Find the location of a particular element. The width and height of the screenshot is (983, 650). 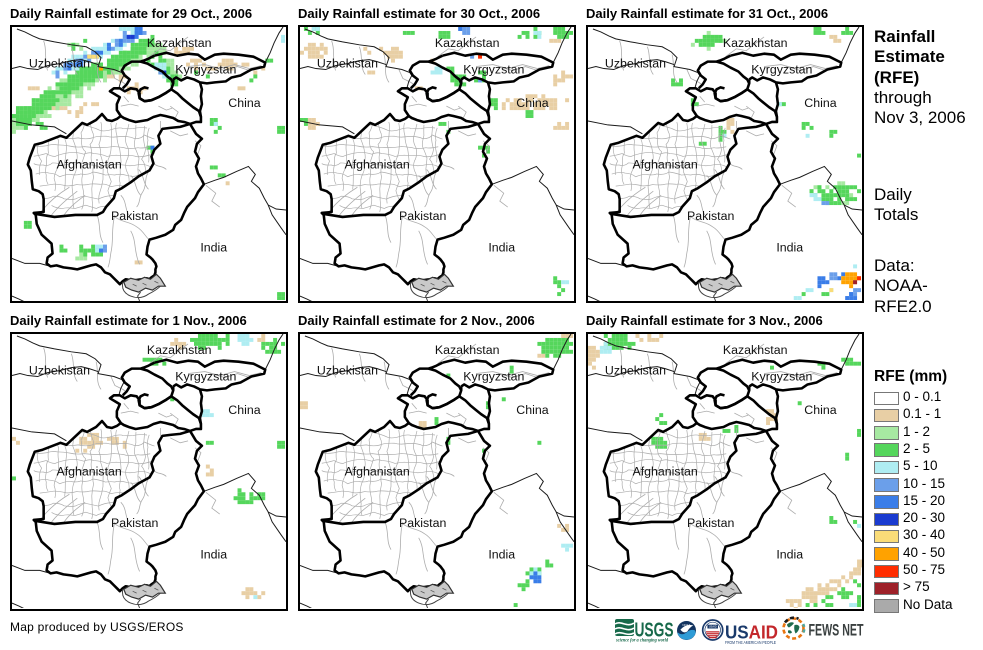

svg-text: USGS is located at coordinates (654, 631).